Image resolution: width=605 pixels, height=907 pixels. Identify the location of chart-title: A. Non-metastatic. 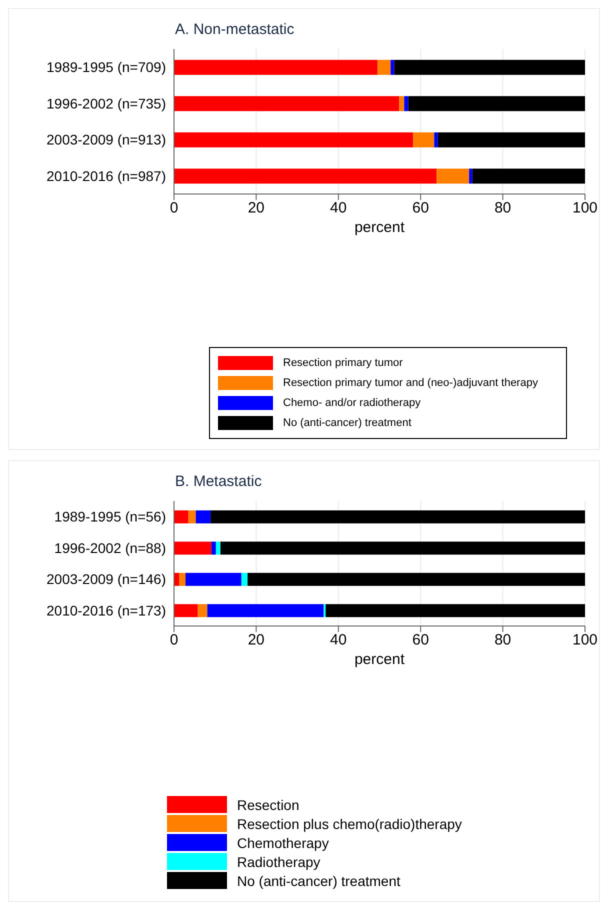
(234, 29).